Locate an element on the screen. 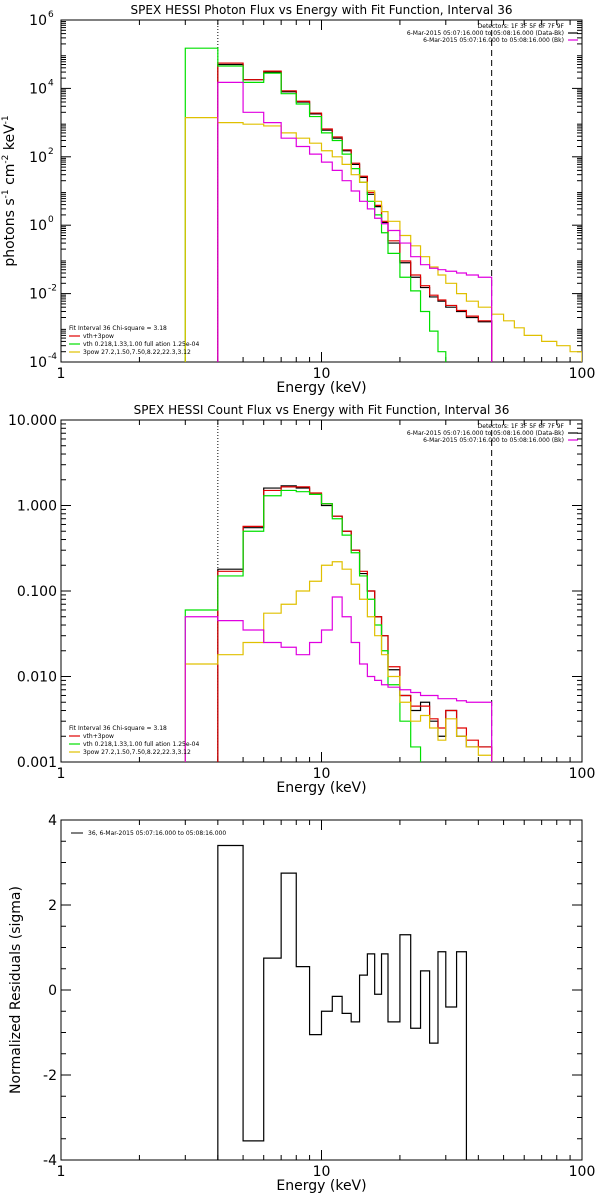  y-axis-label-part: photons s is located at coordinates (10, 232).